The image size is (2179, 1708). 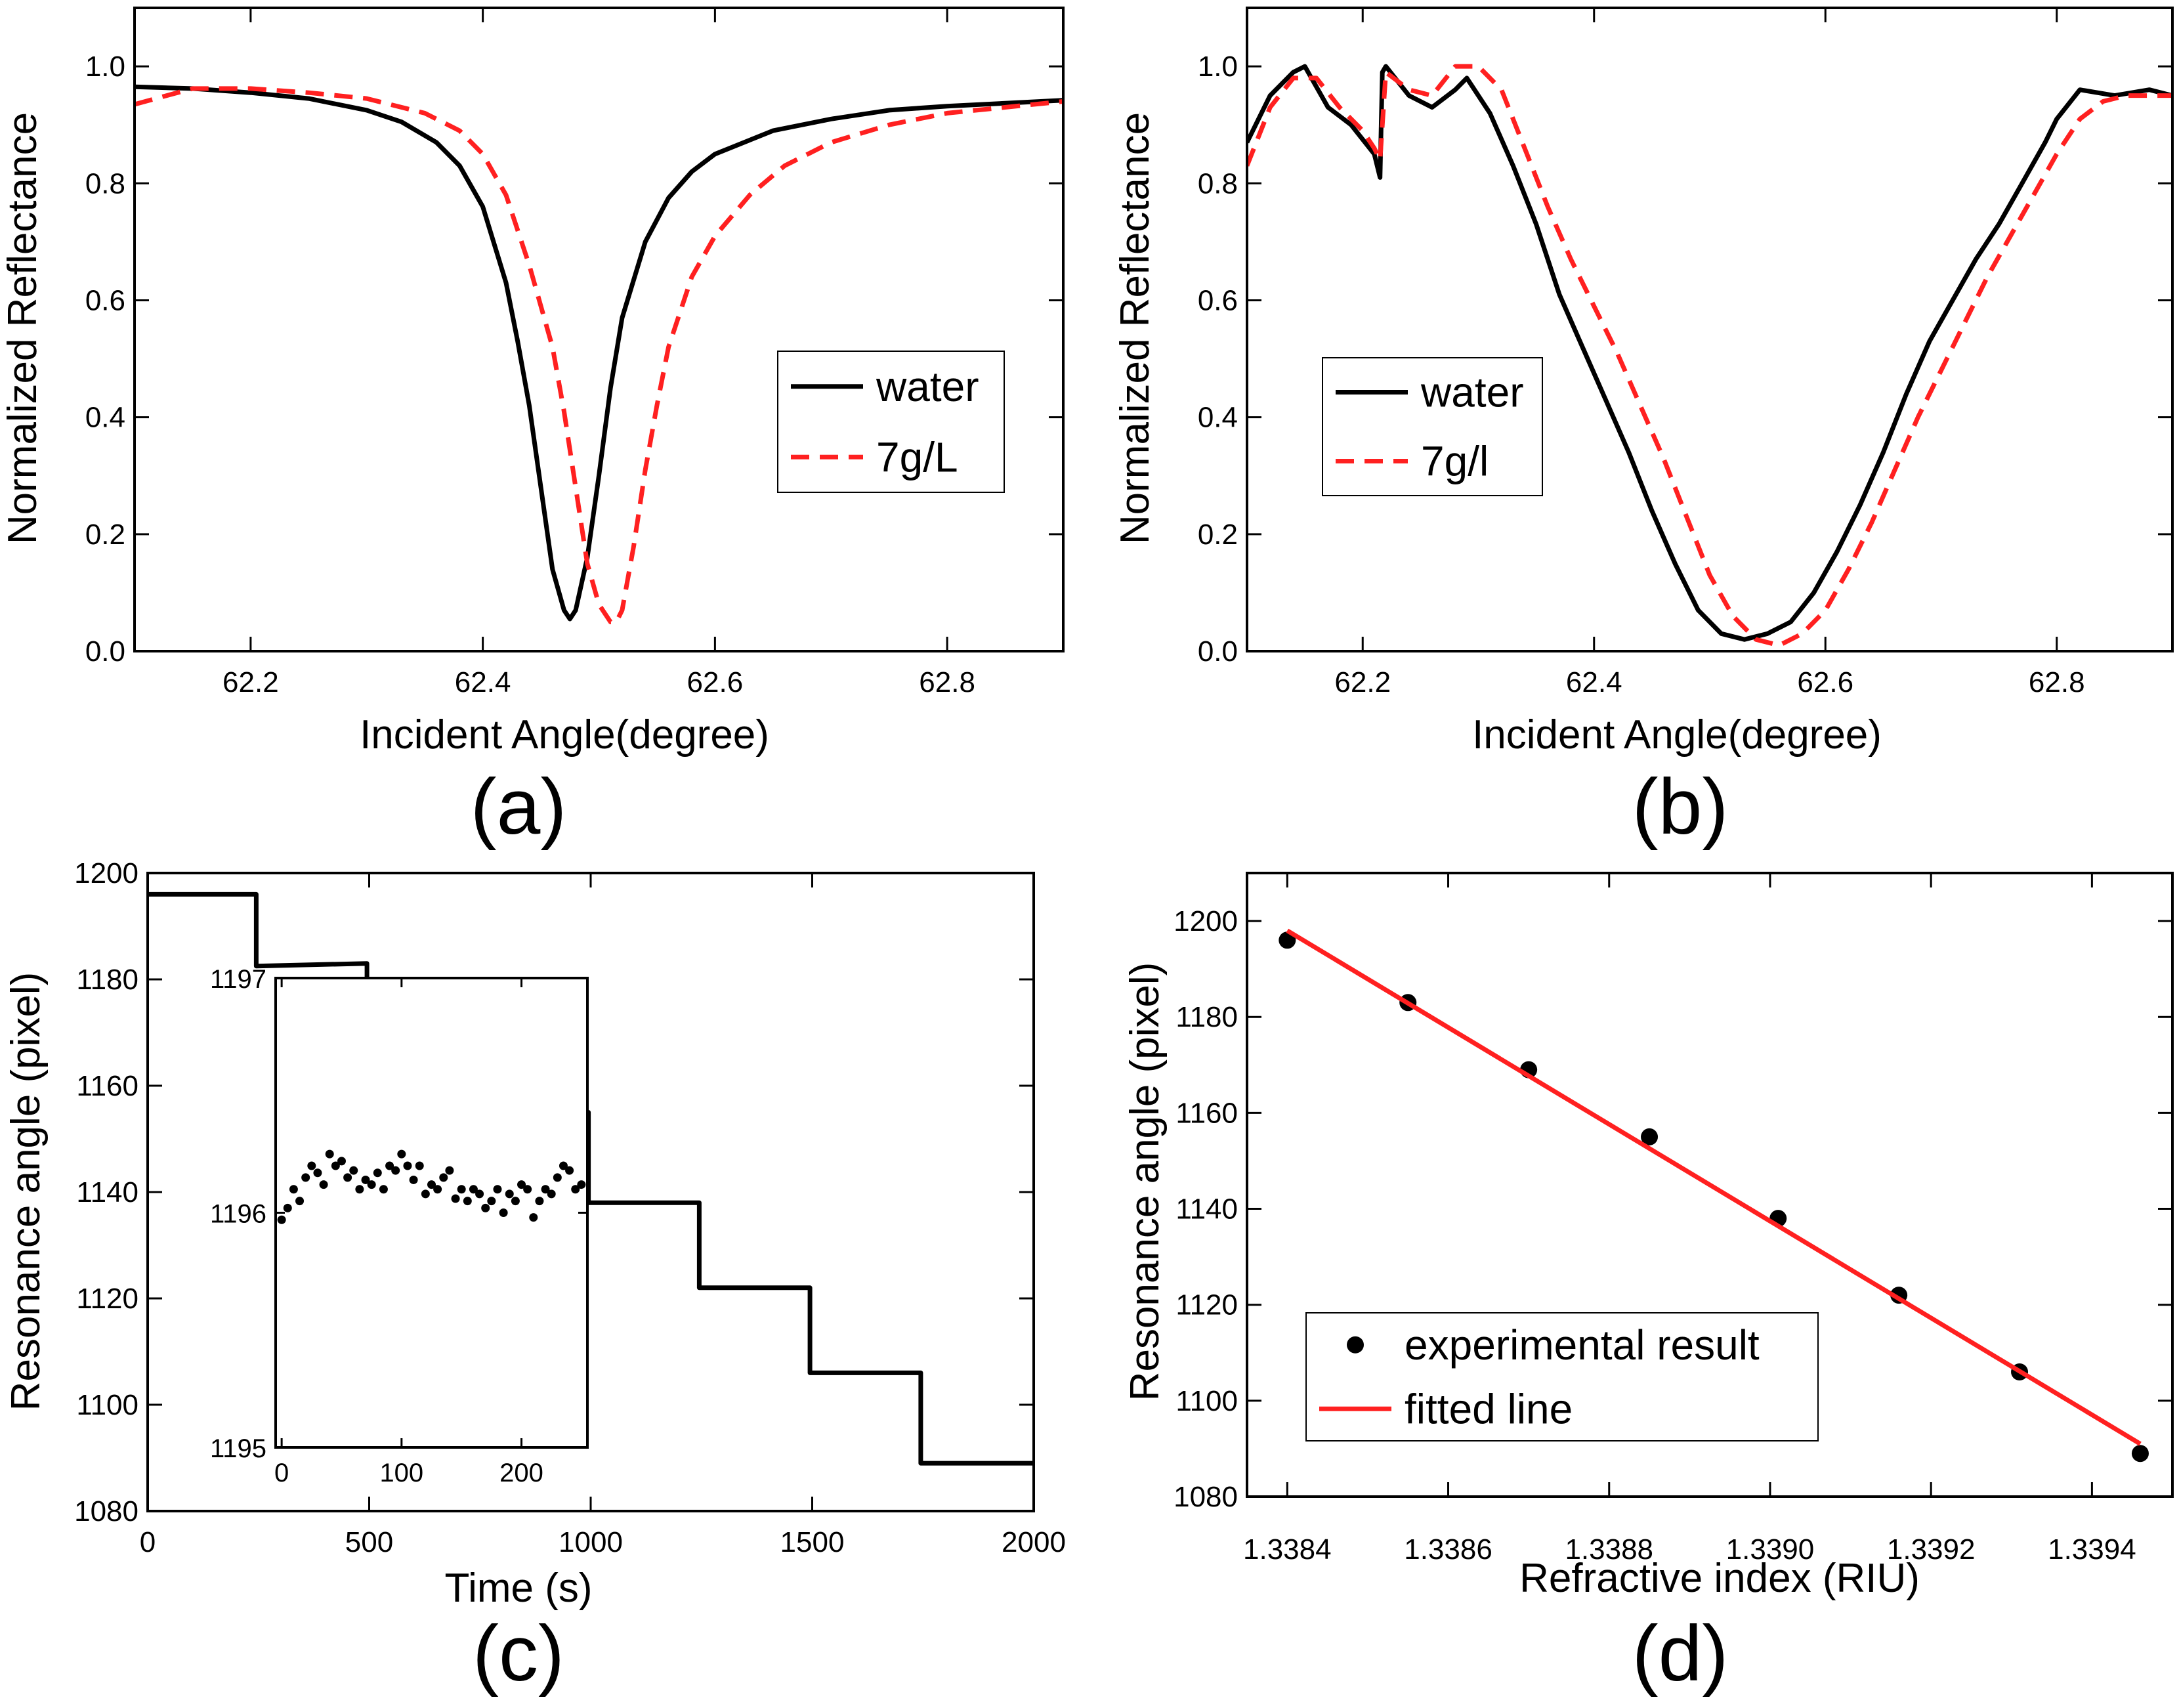 What do you see at coordinates (2092, 1550) in the screenshot?
I see `x-tick-label: 1.3394` at bounding box center [2092, 1550].